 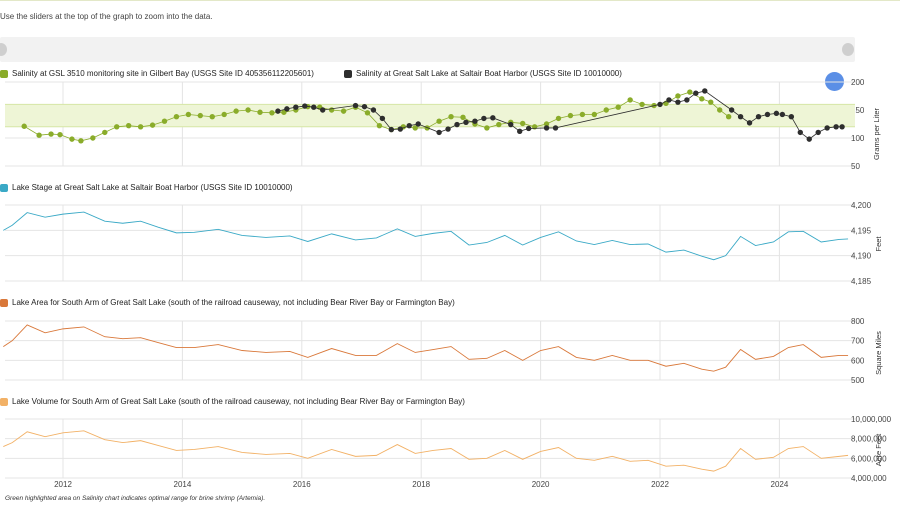 What do you see at coordinates (660, 484) in the screenshot?
I see `x-tick-label: 2022` at bounding box center [660, 484].